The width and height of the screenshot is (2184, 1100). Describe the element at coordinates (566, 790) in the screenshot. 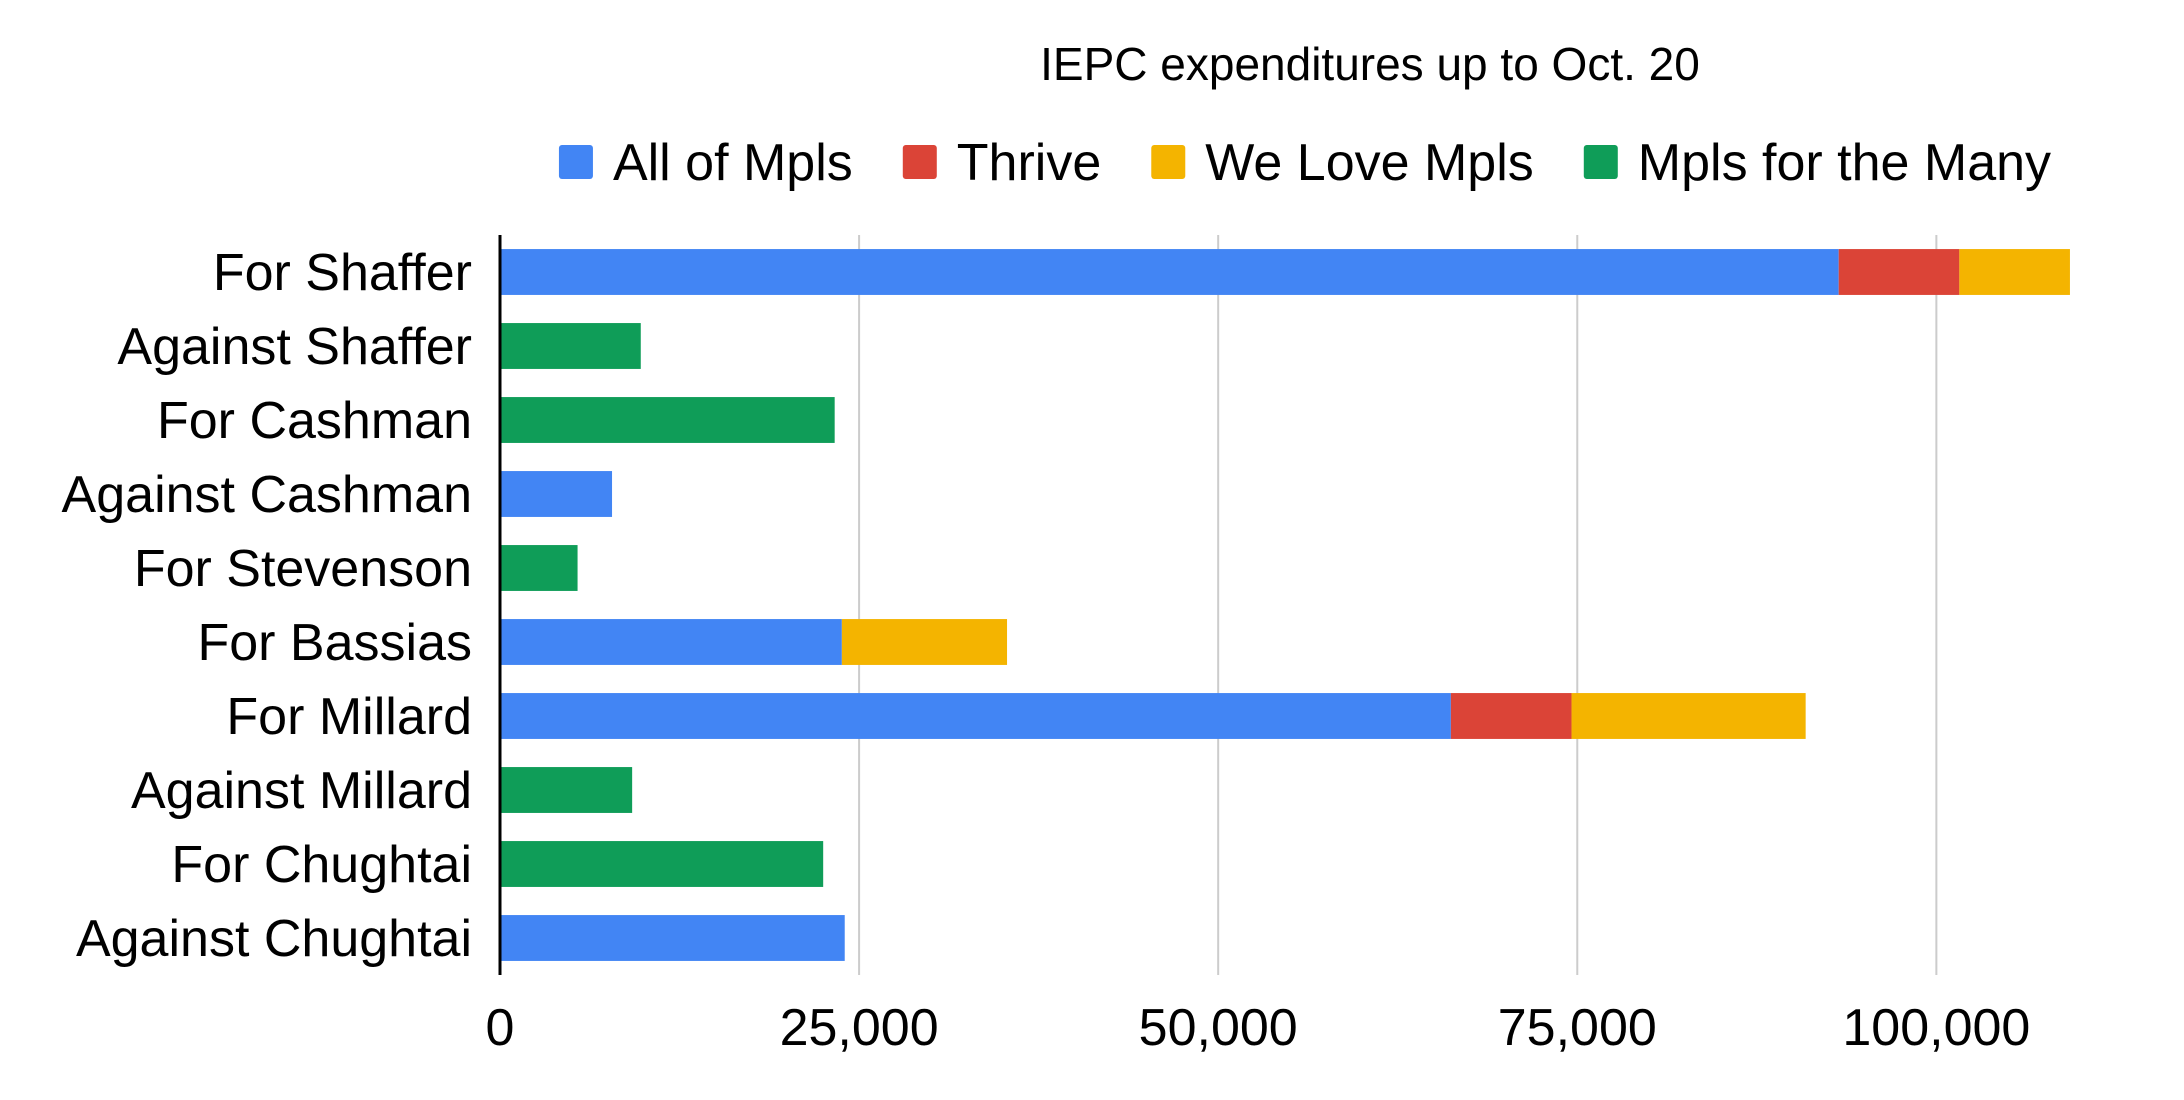

I see `bar-against-millard-mpls-for-the-many` at that location.